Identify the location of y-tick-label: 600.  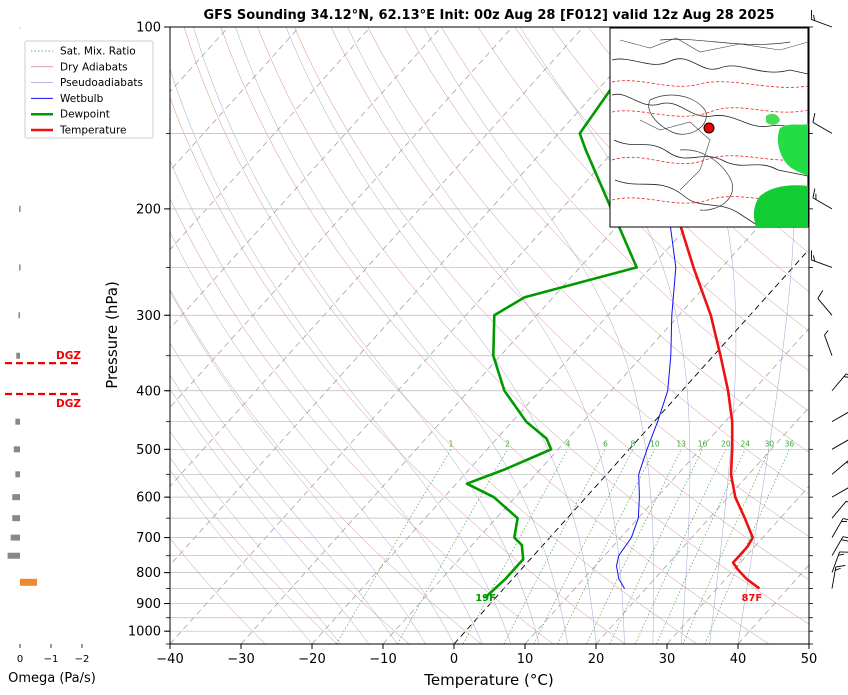
(148, 498).